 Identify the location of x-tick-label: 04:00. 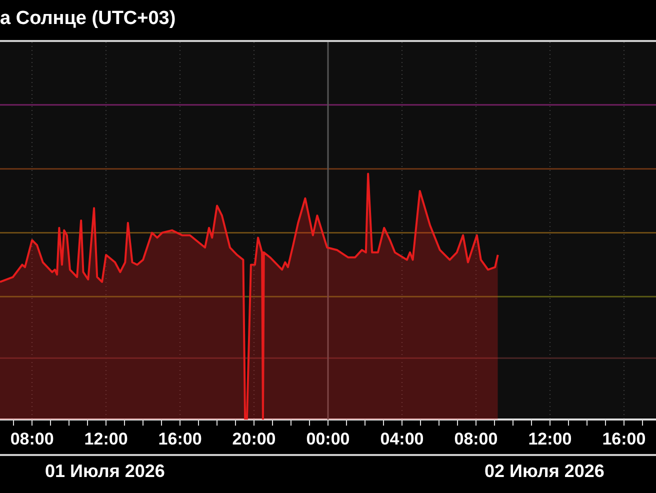
(402, 438).